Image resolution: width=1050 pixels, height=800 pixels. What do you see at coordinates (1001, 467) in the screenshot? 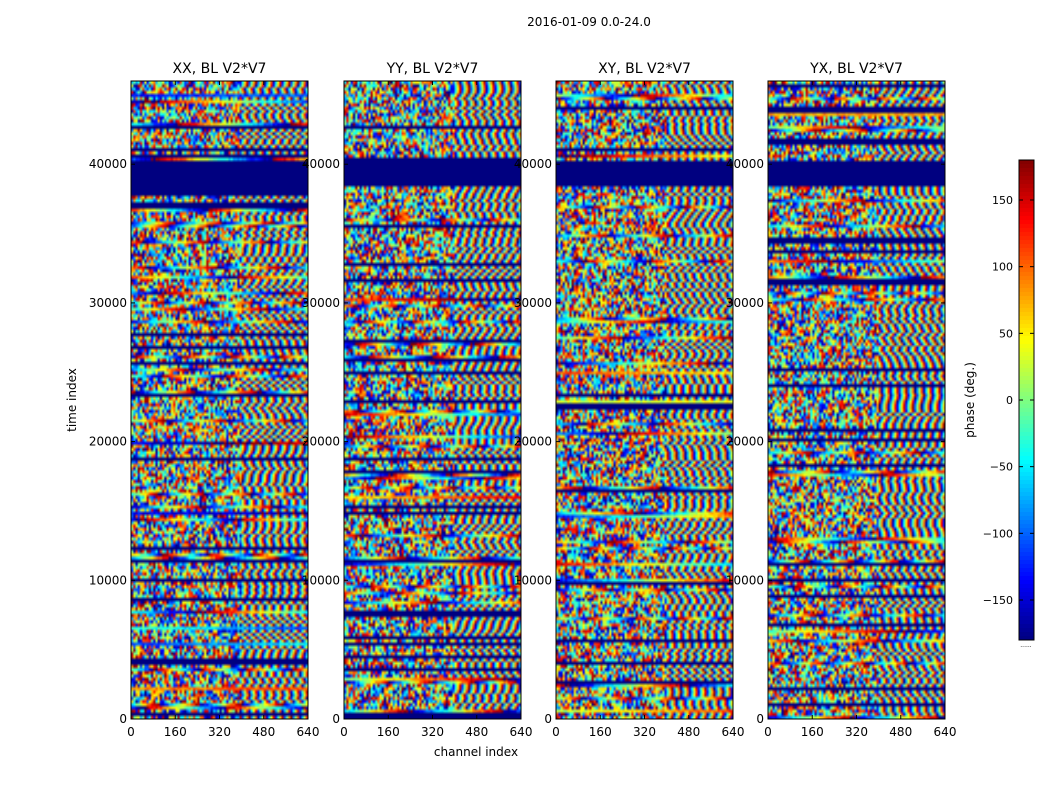
I see `colorbar-tick-label: −50` at bounding box center [1001, 467].